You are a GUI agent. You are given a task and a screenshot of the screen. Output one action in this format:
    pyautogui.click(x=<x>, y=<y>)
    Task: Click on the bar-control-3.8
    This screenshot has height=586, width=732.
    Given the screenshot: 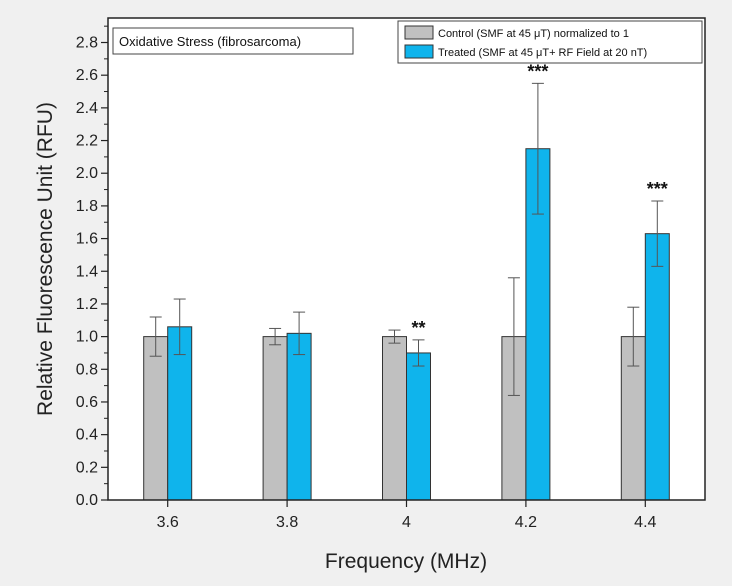 What is the action you would take?
    pyautogui.click(x=275, y=418)
    